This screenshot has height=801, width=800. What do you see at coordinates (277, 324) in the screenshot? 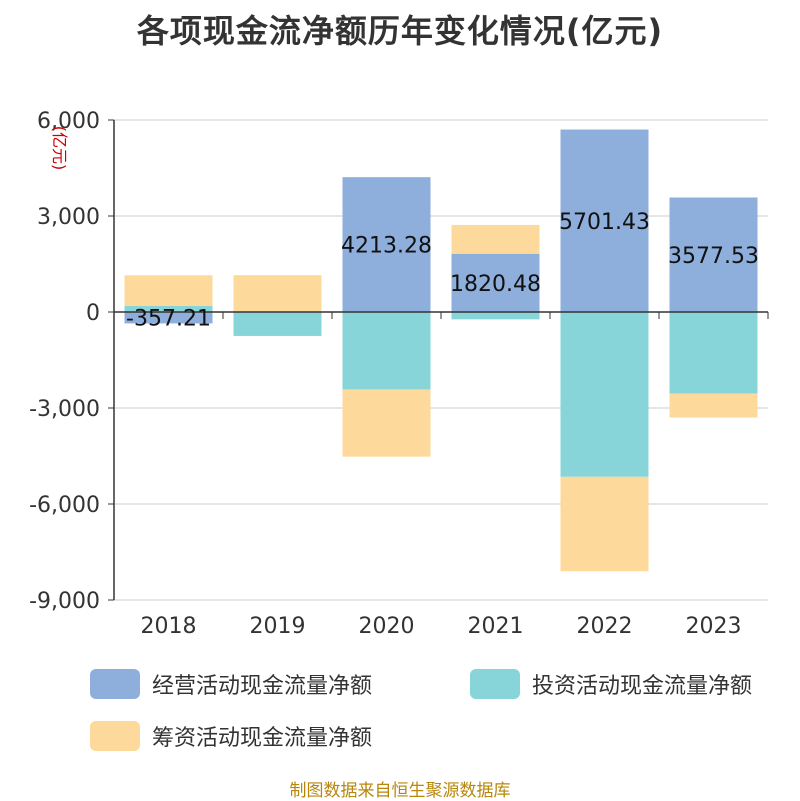
I see `bar-investing-2019` at bounding box center [277, 324].